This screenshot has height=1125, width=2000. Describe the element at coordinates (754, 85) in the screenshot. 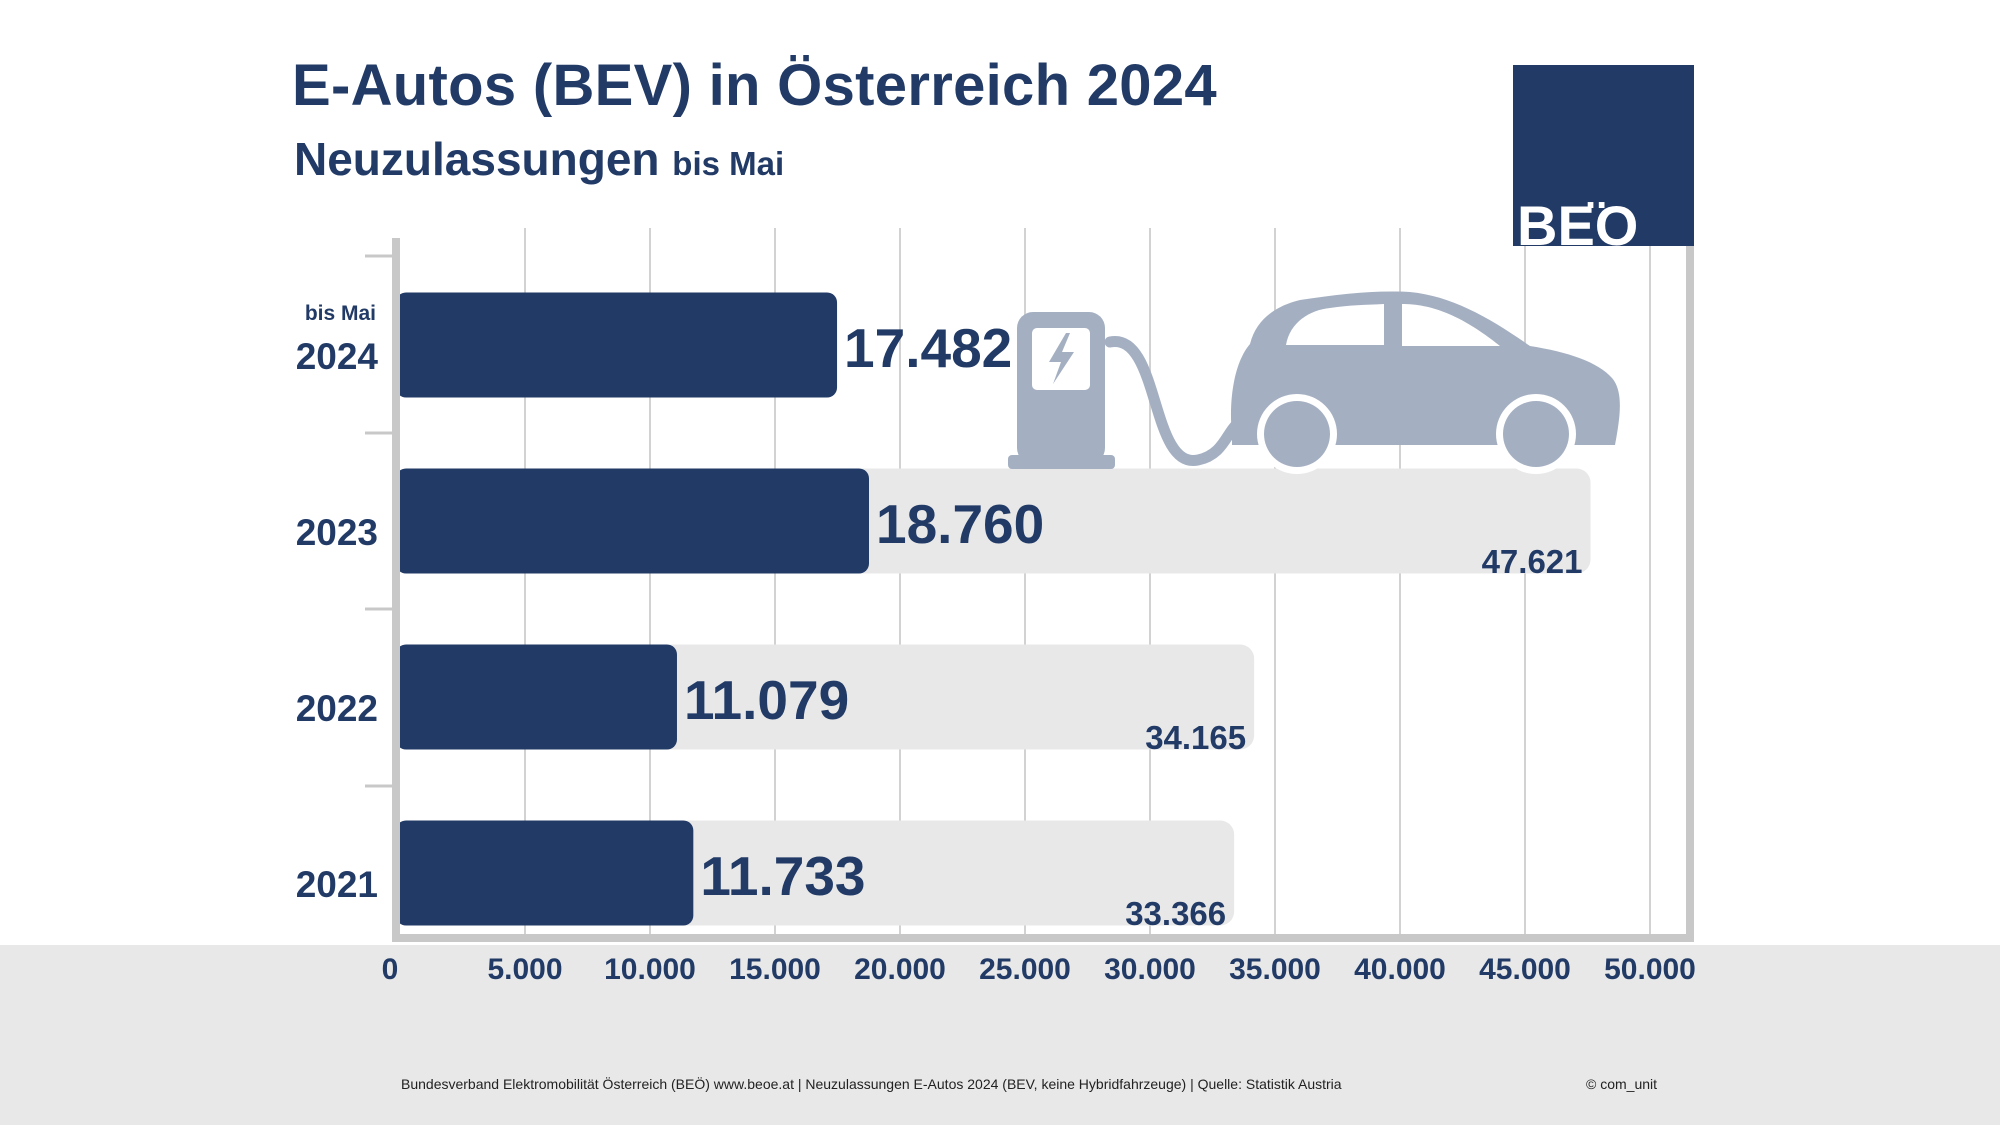

I see `chart-title: E-Autos (BEV) in Österreich 2024` at that location.